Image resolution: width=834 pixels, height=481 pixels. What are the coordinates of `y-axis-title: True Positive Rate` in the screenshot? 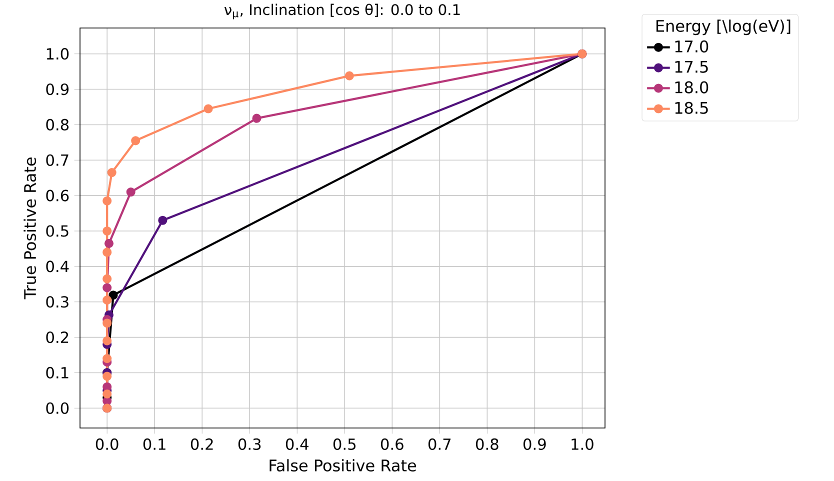 It's located at (30, 229).